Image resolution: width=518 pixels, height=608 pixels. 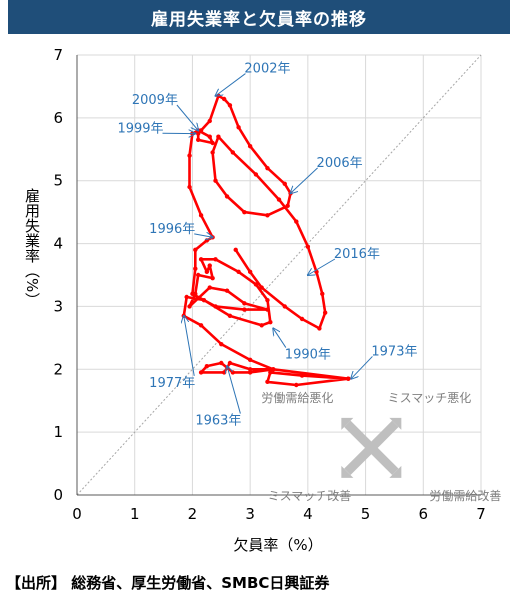 What do you see at coordinates (366, 514) in the screenshot?
I see `x-tick-label: 5` at bounding box center [366, 514].